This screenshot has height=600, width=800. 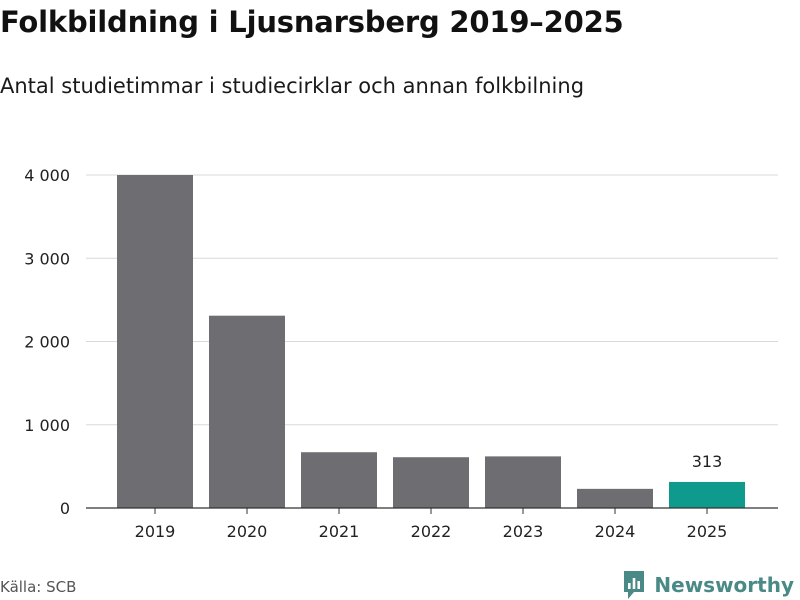 What do you see at coordinates (523, 531) in the screenshot?
I see `x-tick-label: 2023` at bounding box center [523, 531].